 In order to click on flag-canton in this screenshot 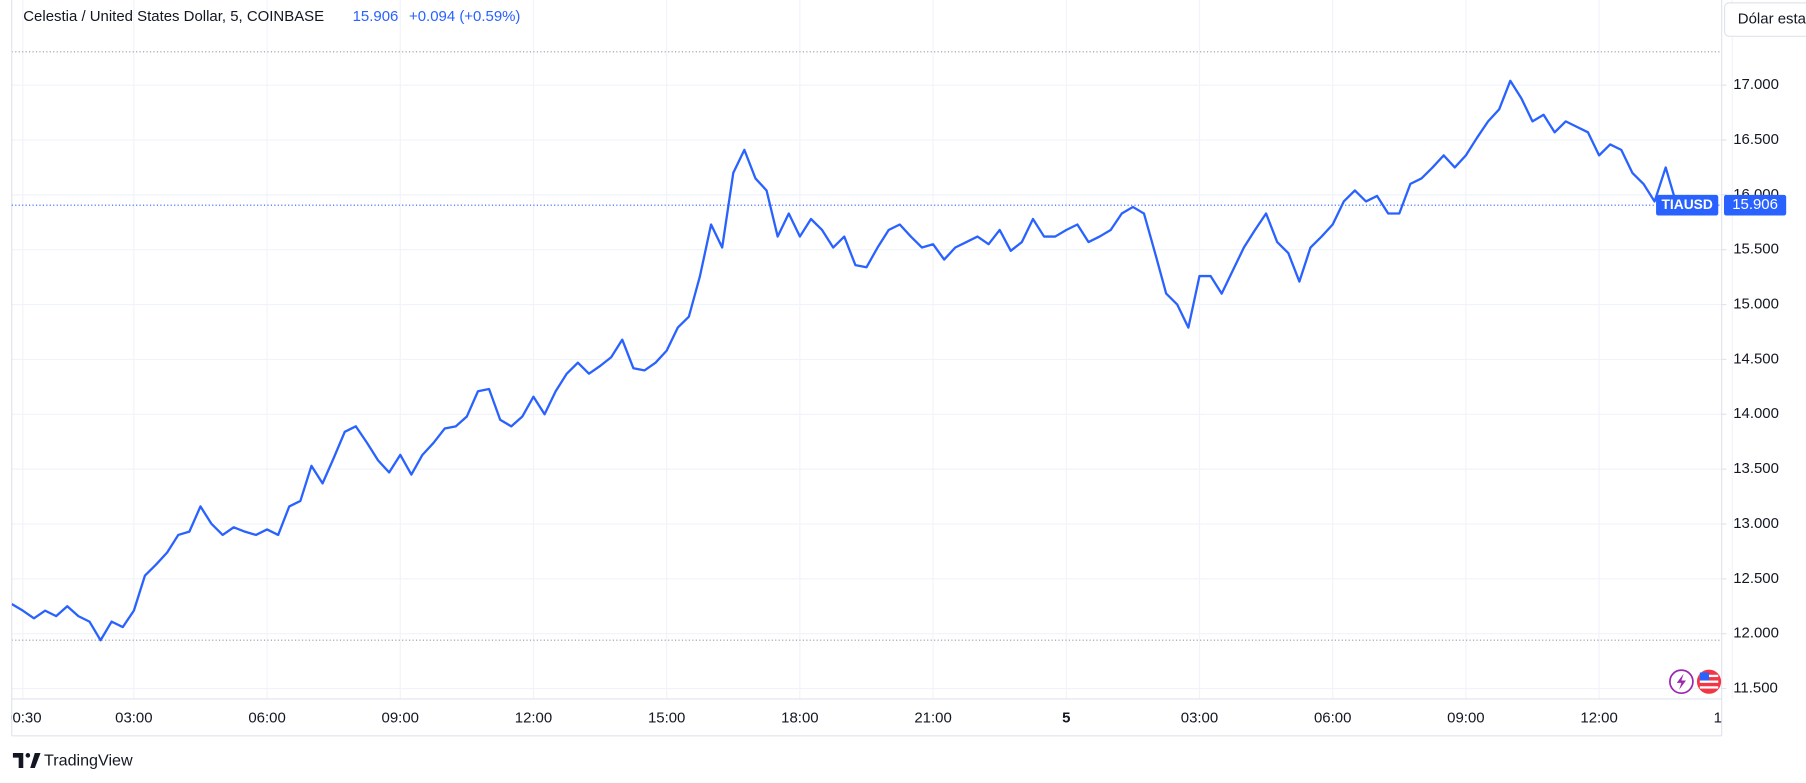, I will do `click(1704, 676)`.